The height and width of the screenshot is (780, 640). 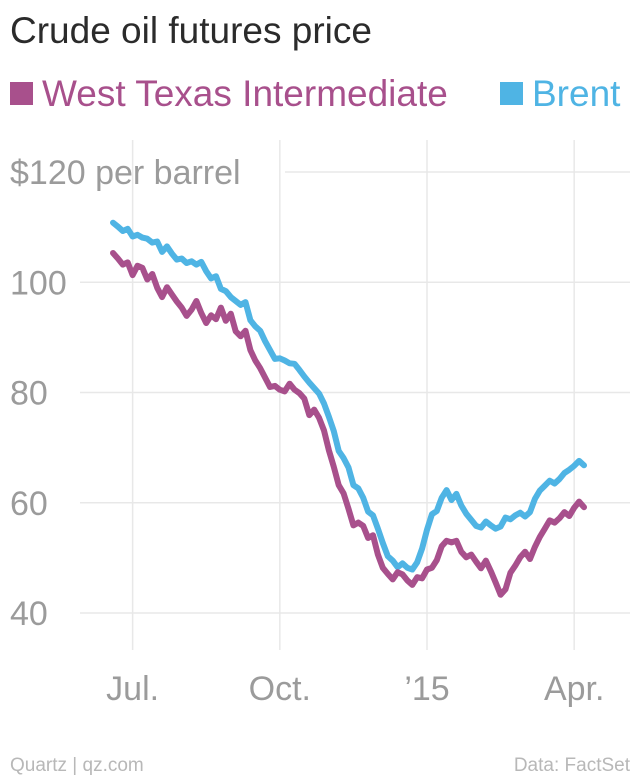 What do you see at coordinates (511, 93) in the screenshot?
I see `legend-swatch-brent` at bounding box center [511, 93].